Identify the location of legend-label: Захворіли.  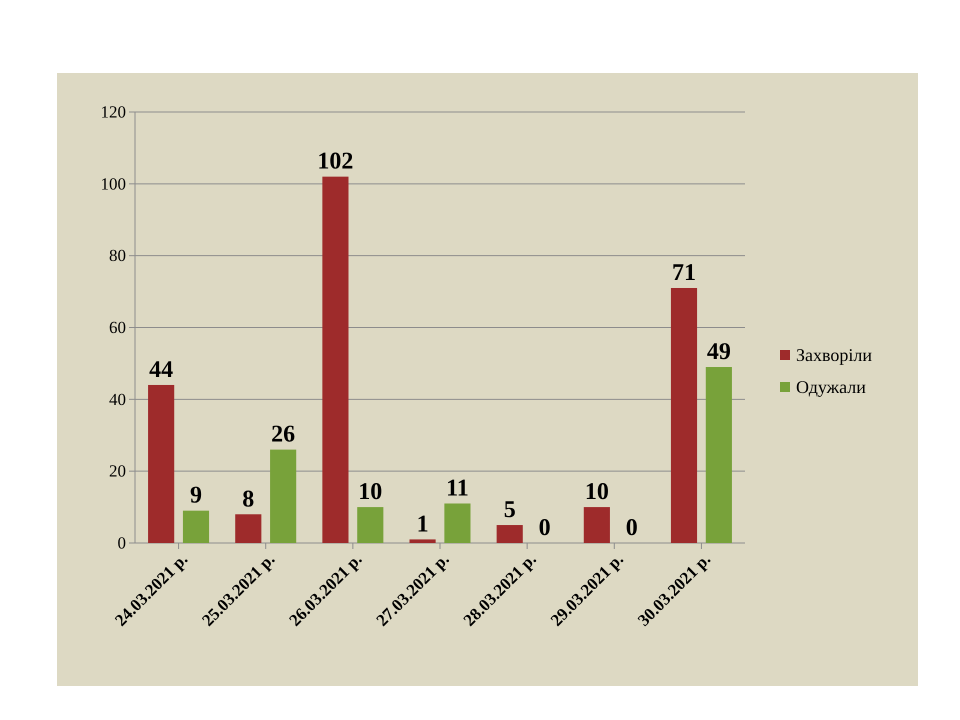
(834, 355).